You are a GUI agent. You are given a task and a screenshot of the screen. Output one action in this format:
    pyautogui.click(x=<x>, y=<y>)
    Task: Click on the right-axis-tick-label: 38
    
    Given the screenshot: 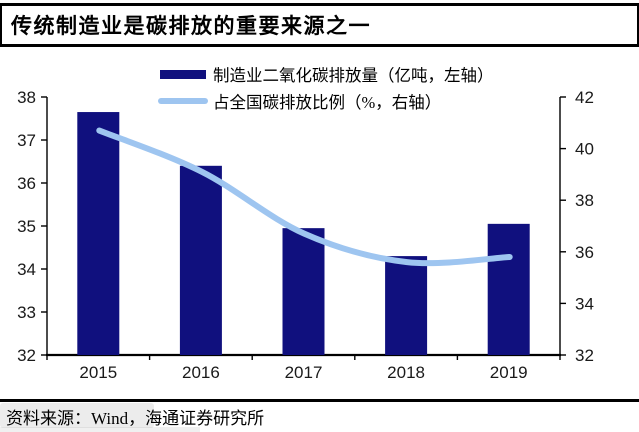 What is the action you would take?
    pyautogui.click(x=584, y=200)
    